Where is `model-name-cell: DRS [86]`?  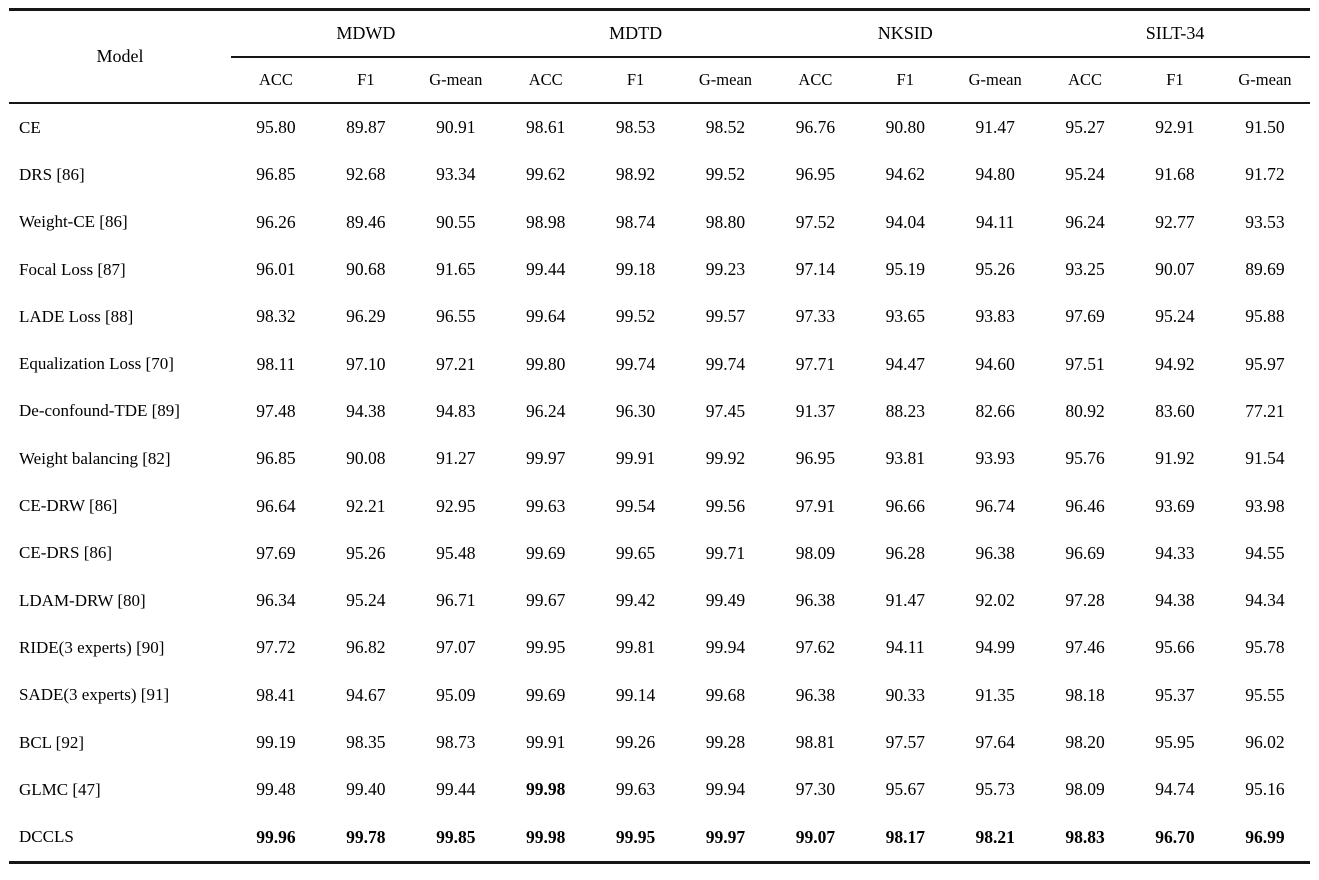 model-name-cell: DRS [86] is located at coordinates (52, 174).